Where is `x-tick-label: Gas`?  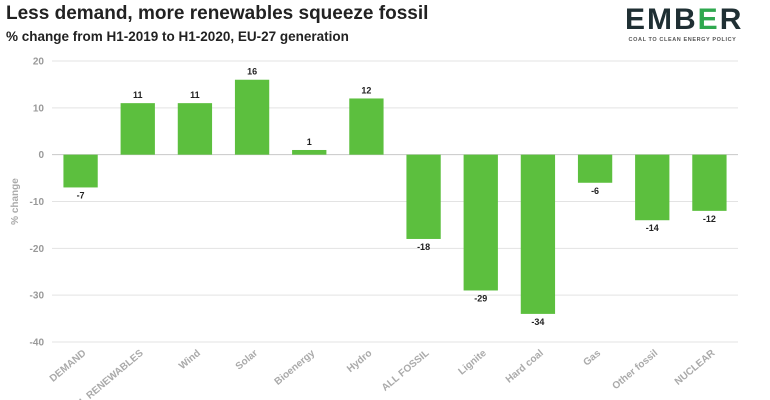
x-tick-label: Gas is located at coordinates (592, 358).